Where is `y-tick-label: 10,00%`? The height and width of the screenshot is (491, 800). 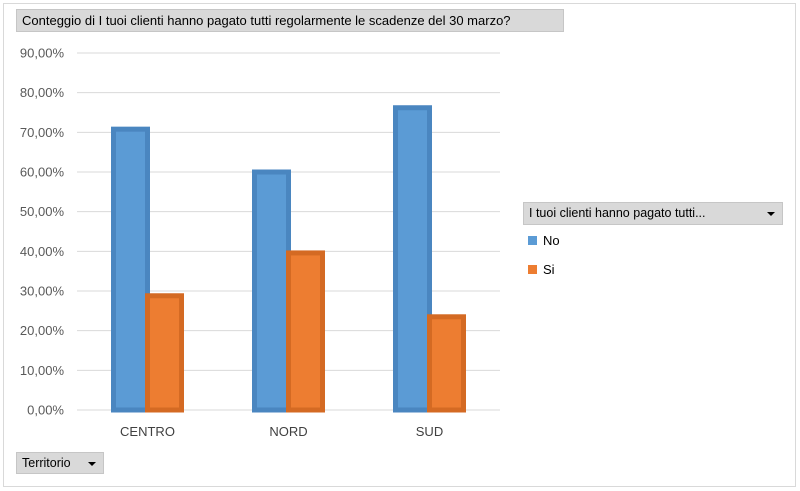 y-tick-label: 10,00% is located at coordinates (42, 370).